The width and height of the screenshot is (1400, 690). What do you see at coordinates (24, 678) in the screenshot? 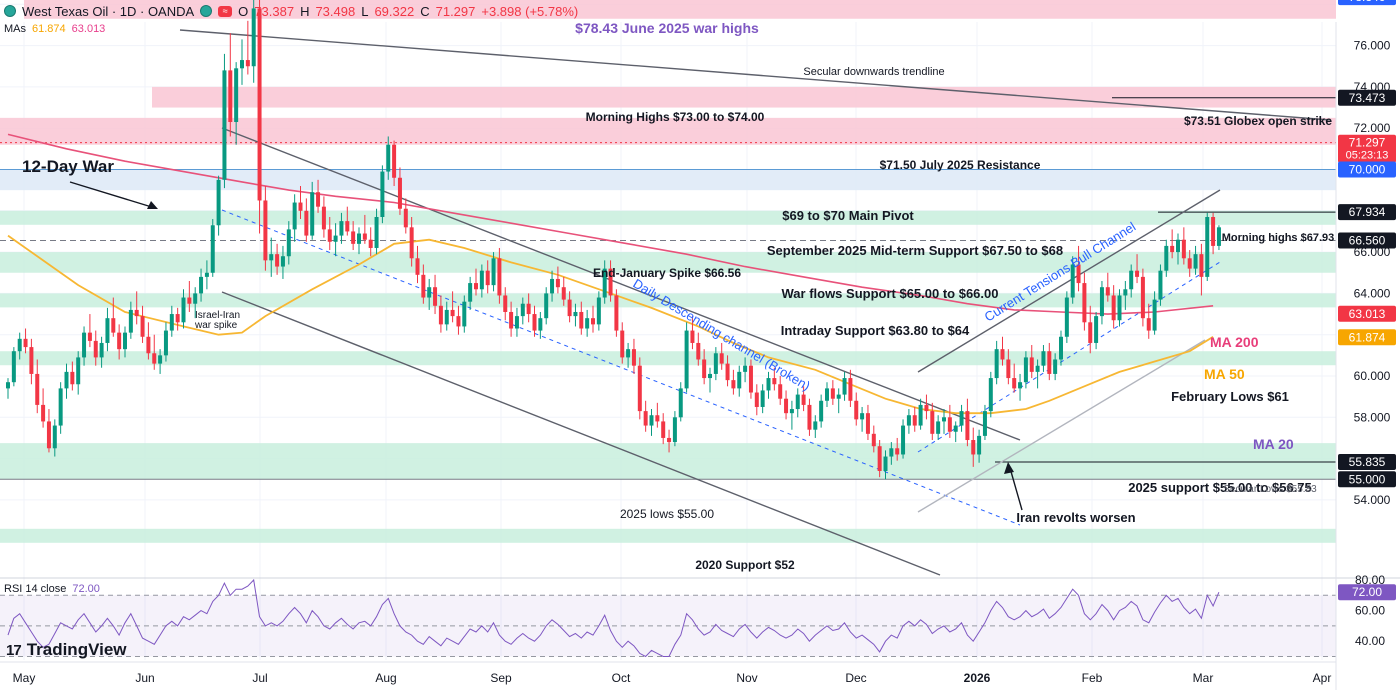
I see `x-tick-label: May` at bounding box center [24, 678].